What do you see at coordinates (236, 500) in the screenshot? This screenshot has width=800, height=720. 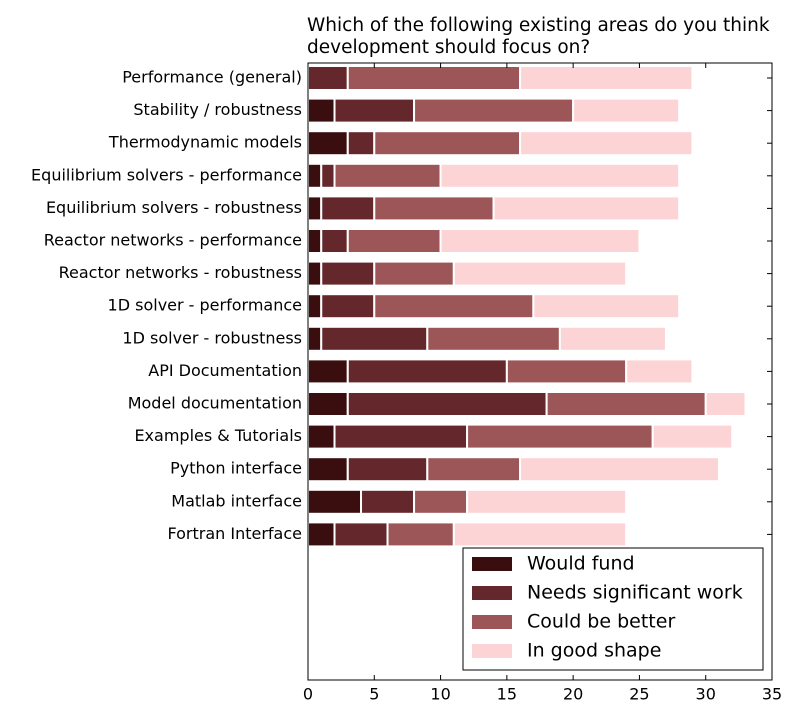 I see `y-tick-label: Matlab interface` at bounding box center [236, 500].